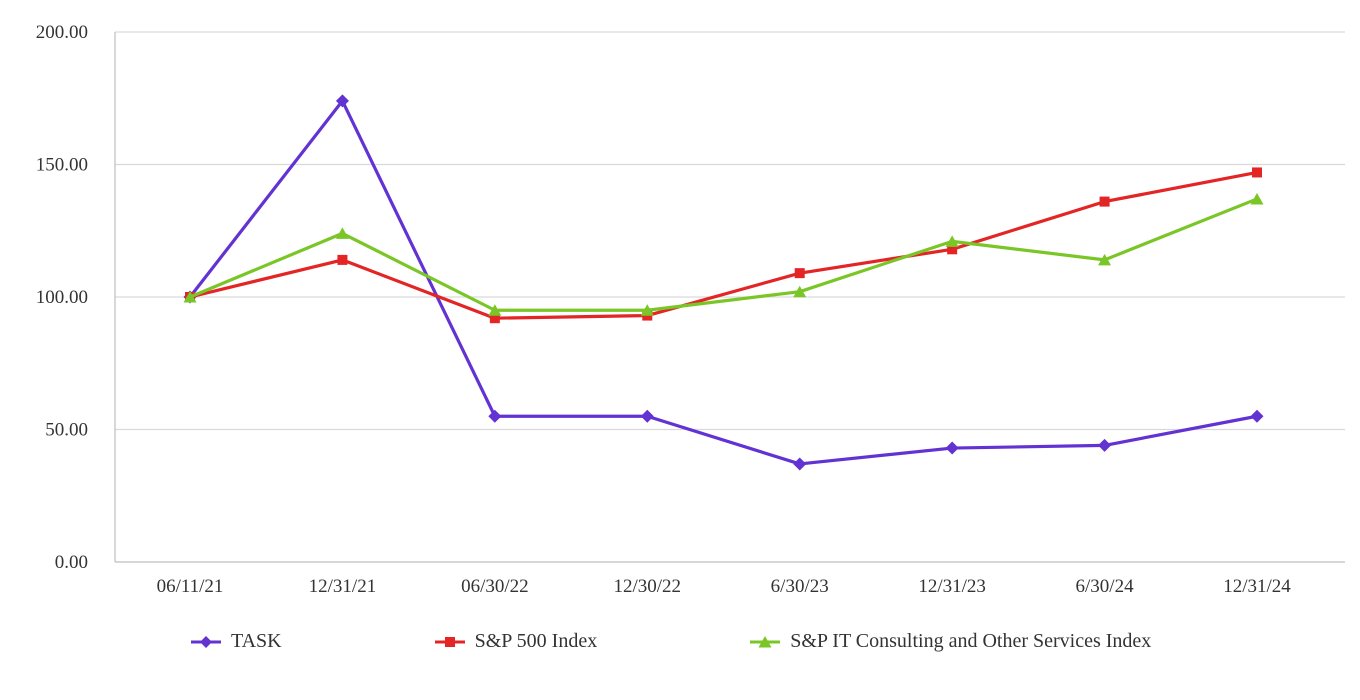 This screenshot has width=1360, height=700. I want to click on x-tick-label: 6/30/24, so click(1105, 586).